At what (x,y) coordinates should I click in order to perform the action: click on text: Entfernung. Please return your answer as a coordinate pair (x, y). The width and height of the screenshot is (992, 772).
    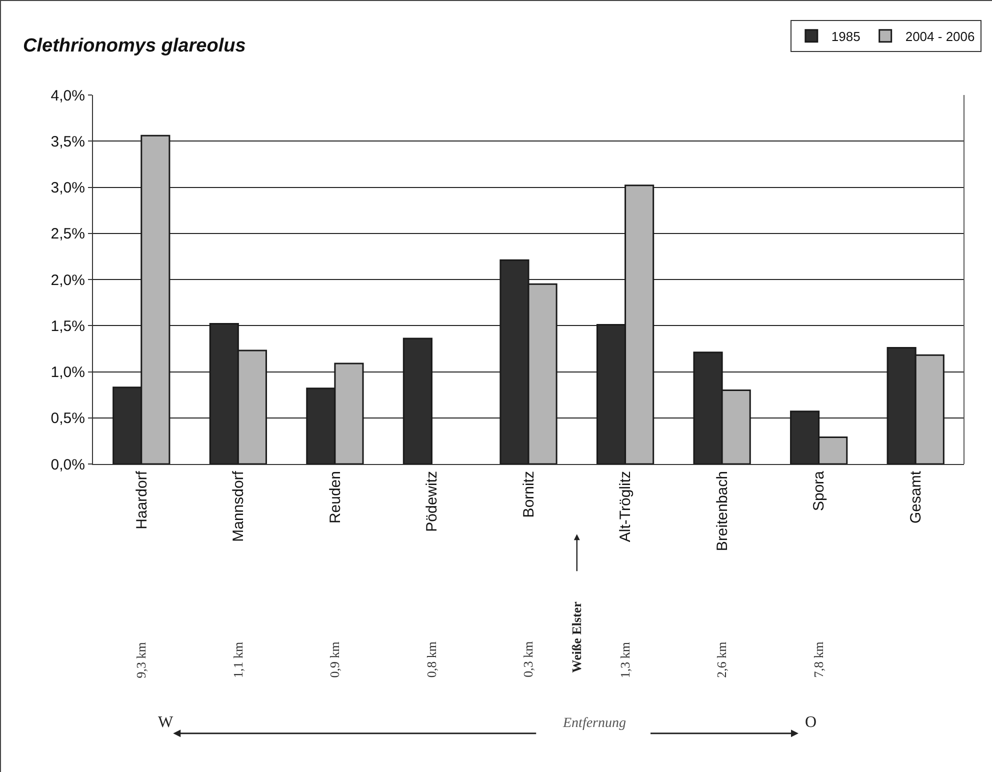
    Looking at the image, I should click on (594, 723).